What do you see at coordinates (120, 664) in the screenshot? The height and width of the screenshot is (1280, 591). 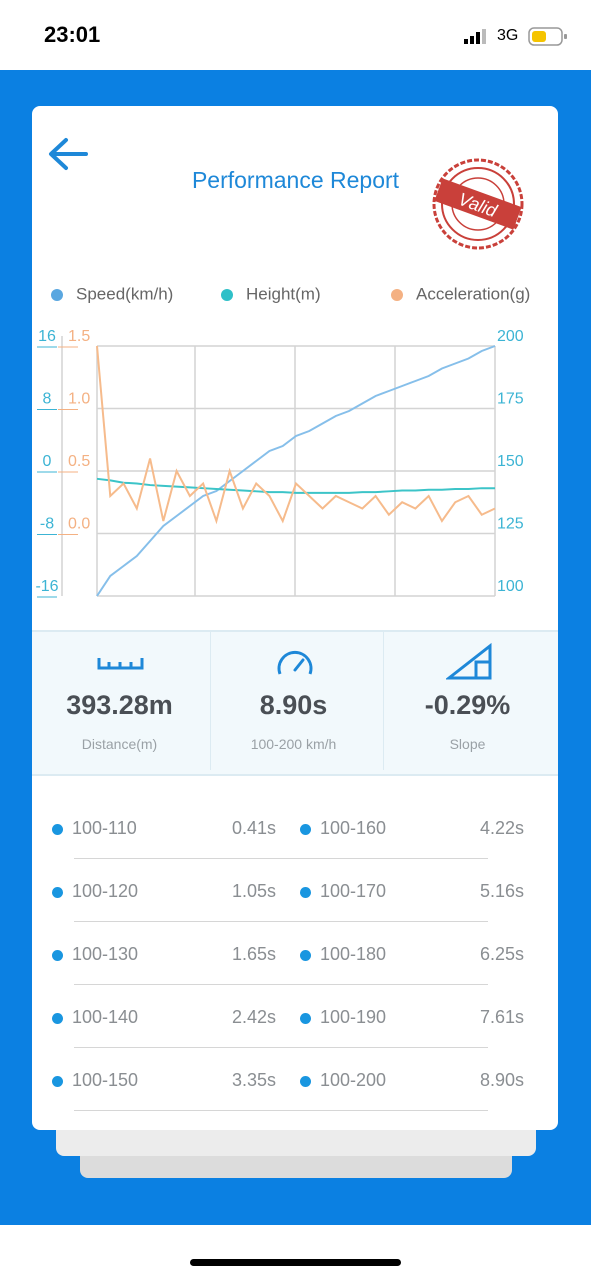 I see `distance-icon` at bounding box center [120, 664].